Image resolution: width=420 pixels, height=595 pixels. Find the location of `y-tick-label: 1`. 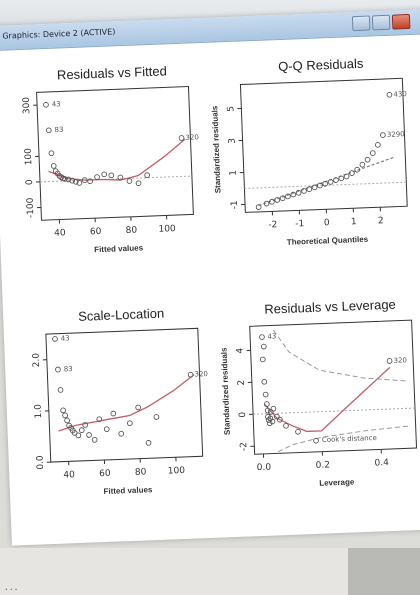

y-tick-label: 1 is located at coordinates (234, 173).